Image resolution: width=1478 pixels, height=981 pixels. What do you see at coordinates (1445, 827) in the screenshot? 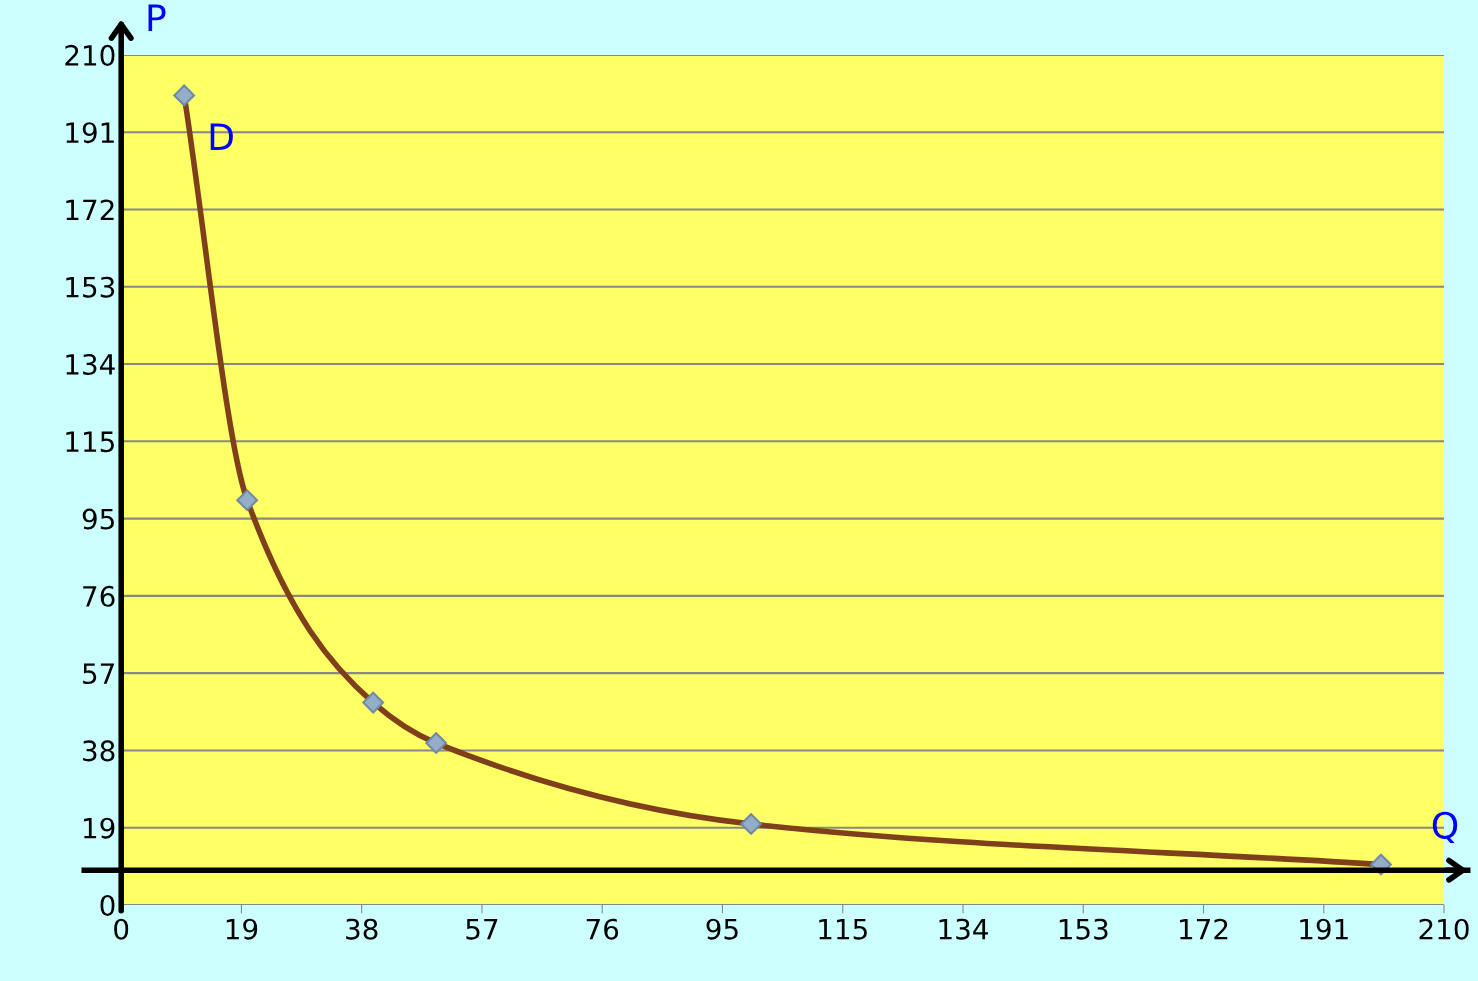
I see `x-axis-title: Q` at bounding box center [1445, 827].